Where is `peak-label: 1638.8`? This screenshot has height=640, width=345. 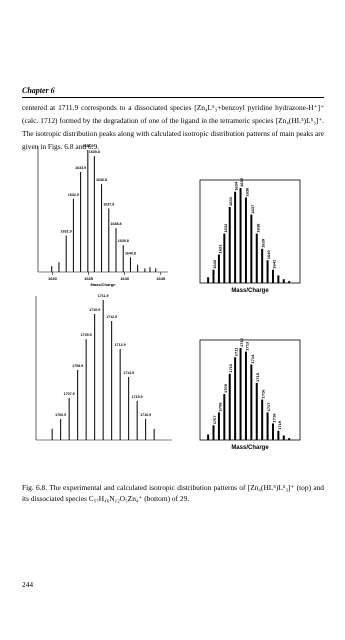 peak-label: 1638.8 is located at coordinates (116, 224).